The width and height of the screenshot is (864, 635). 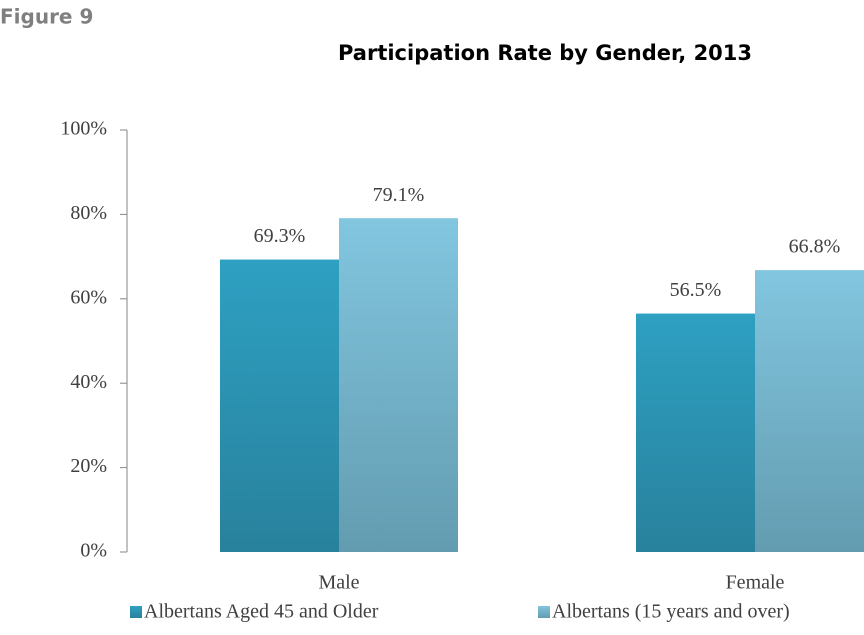 What do you see at coordinates (815, 247) in the screenshot?
I see `data-label: 66.8%` at bounding box center [815, 247].